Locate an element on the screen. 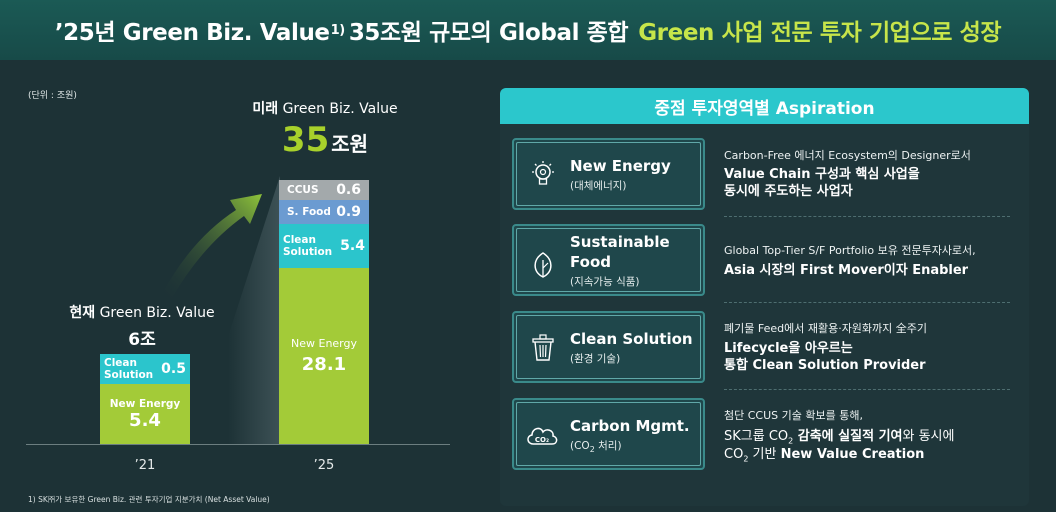  bar-segment-new-energy-2021: New Energy 5.4 is located at coordinates (145, 414).